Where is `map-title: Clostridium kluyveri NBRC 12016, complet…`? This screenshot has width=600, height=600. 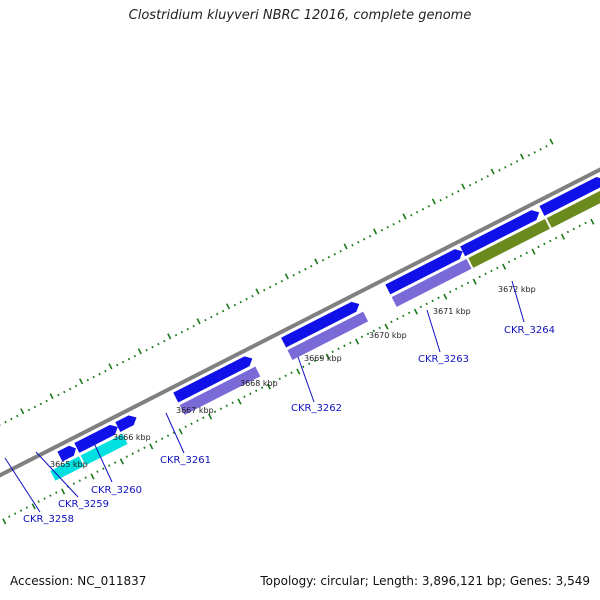 map-title: Clostridium kluyveri NBRC 12016, complet… is located at coordinates (300, 15).